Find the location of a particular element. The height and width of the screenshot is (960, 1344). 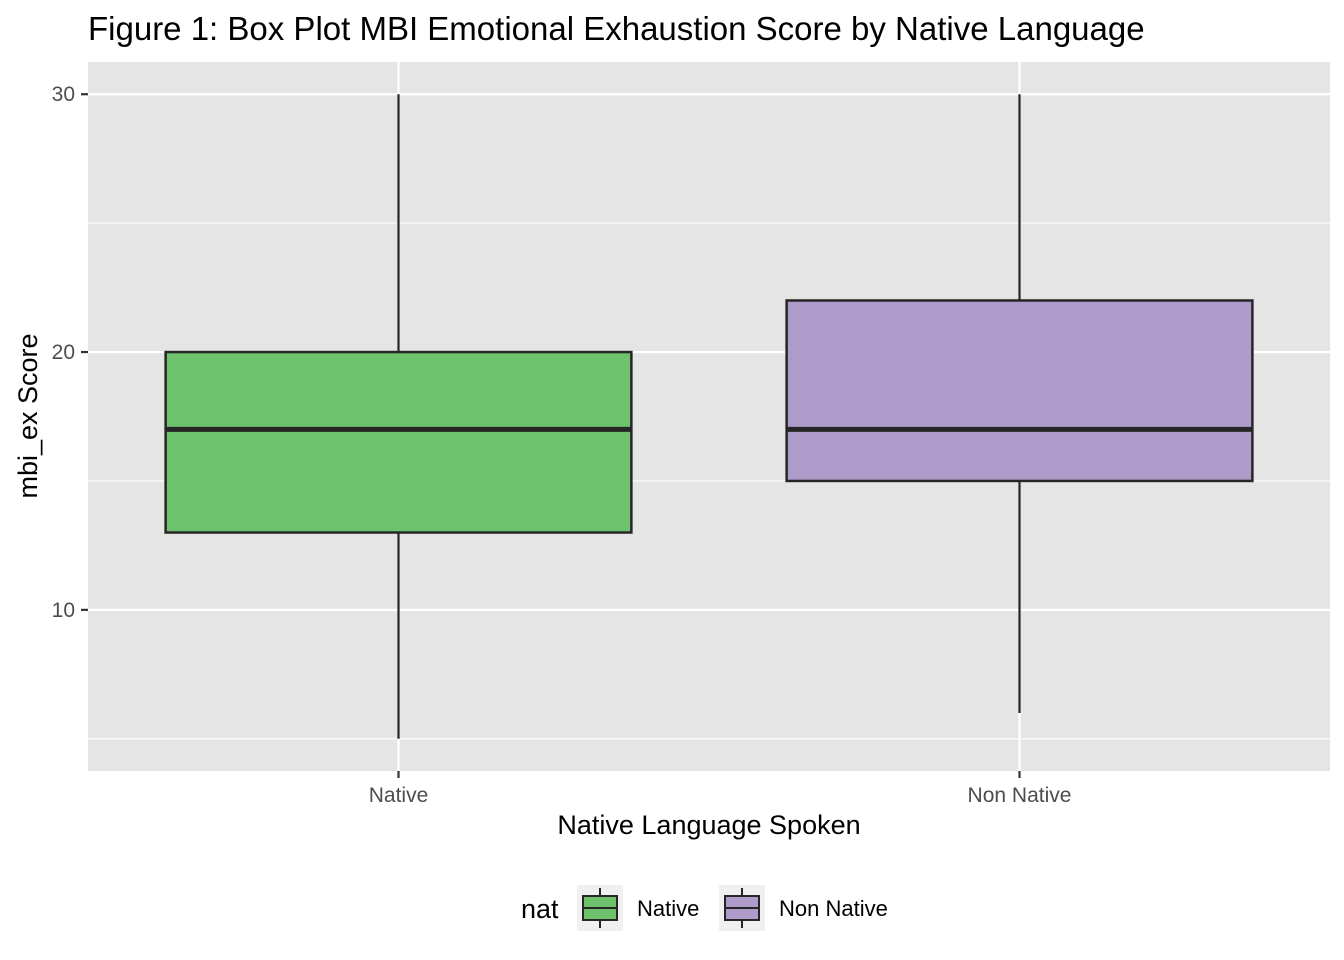

legend: nat Native Non Native is located at coordinates (704, 908).